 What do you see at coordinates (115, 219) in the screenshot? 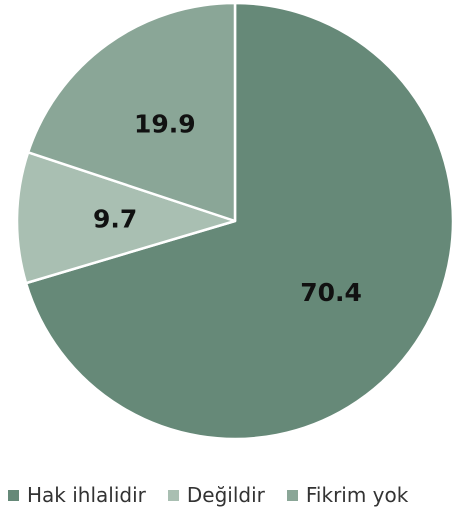
I see `data-label-degildir: 9.7` at bounding box center [115, 219].